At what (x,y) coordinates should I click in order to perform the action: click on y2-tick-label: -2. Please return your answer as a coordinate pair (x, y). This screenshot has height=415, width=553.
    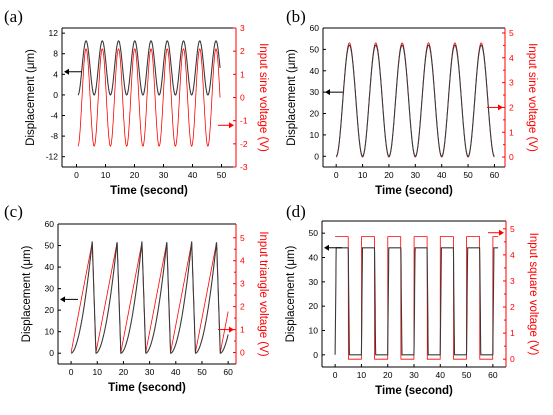
    Looking at the image, I should click on (244, 144).